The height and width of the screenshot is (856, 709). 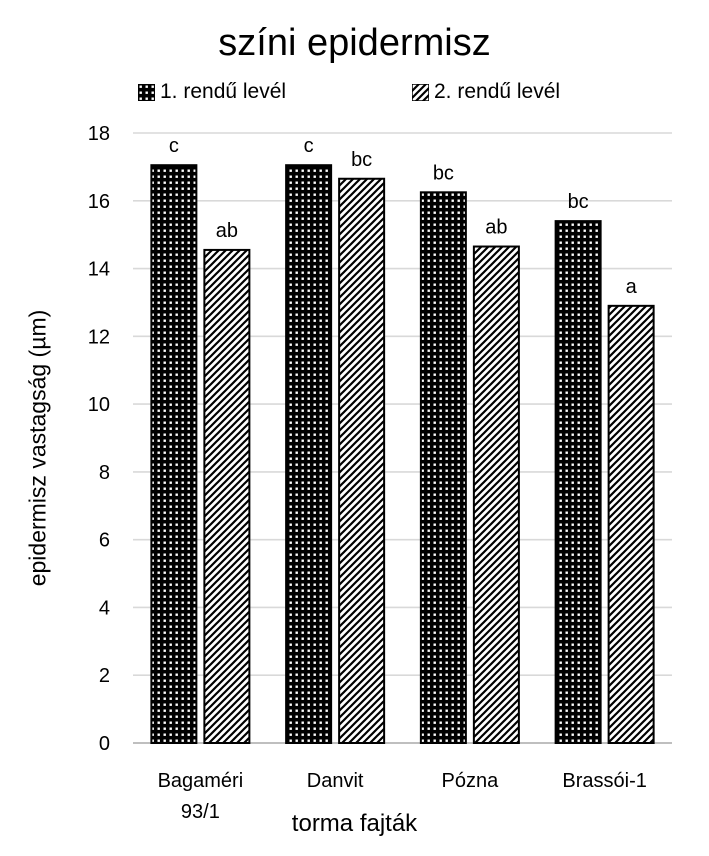 I want to click on data-label: a, so click(x=632, y=287).